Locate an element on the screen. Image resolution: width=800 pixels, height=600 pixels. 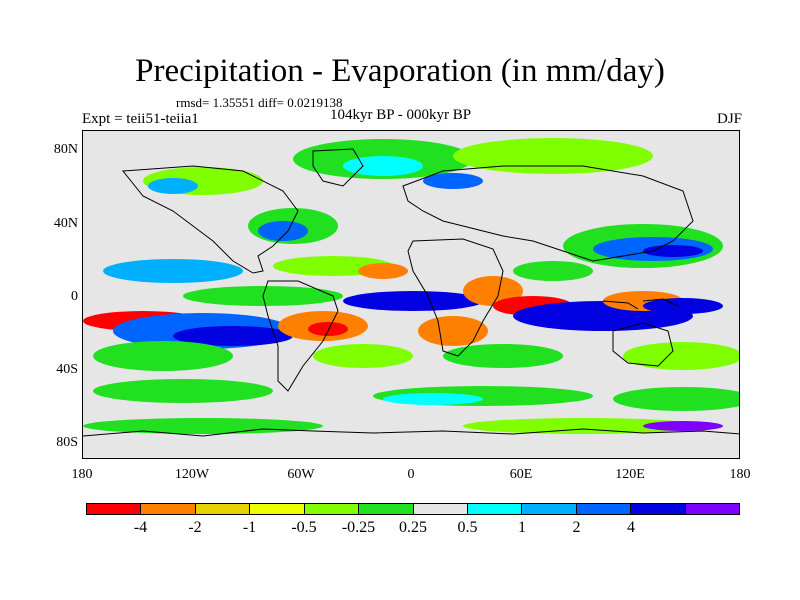
lat-label-80n: 80N is located at coordinates (65, 149).